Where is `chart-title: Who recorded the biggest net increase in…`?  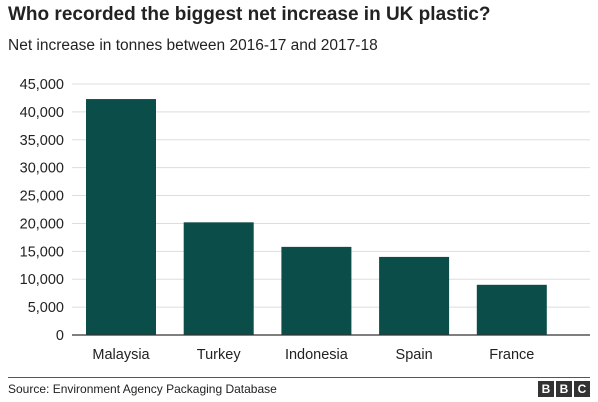
chart-title: Who recorded the biggest net increase in… is located at coordinates (249, 14).